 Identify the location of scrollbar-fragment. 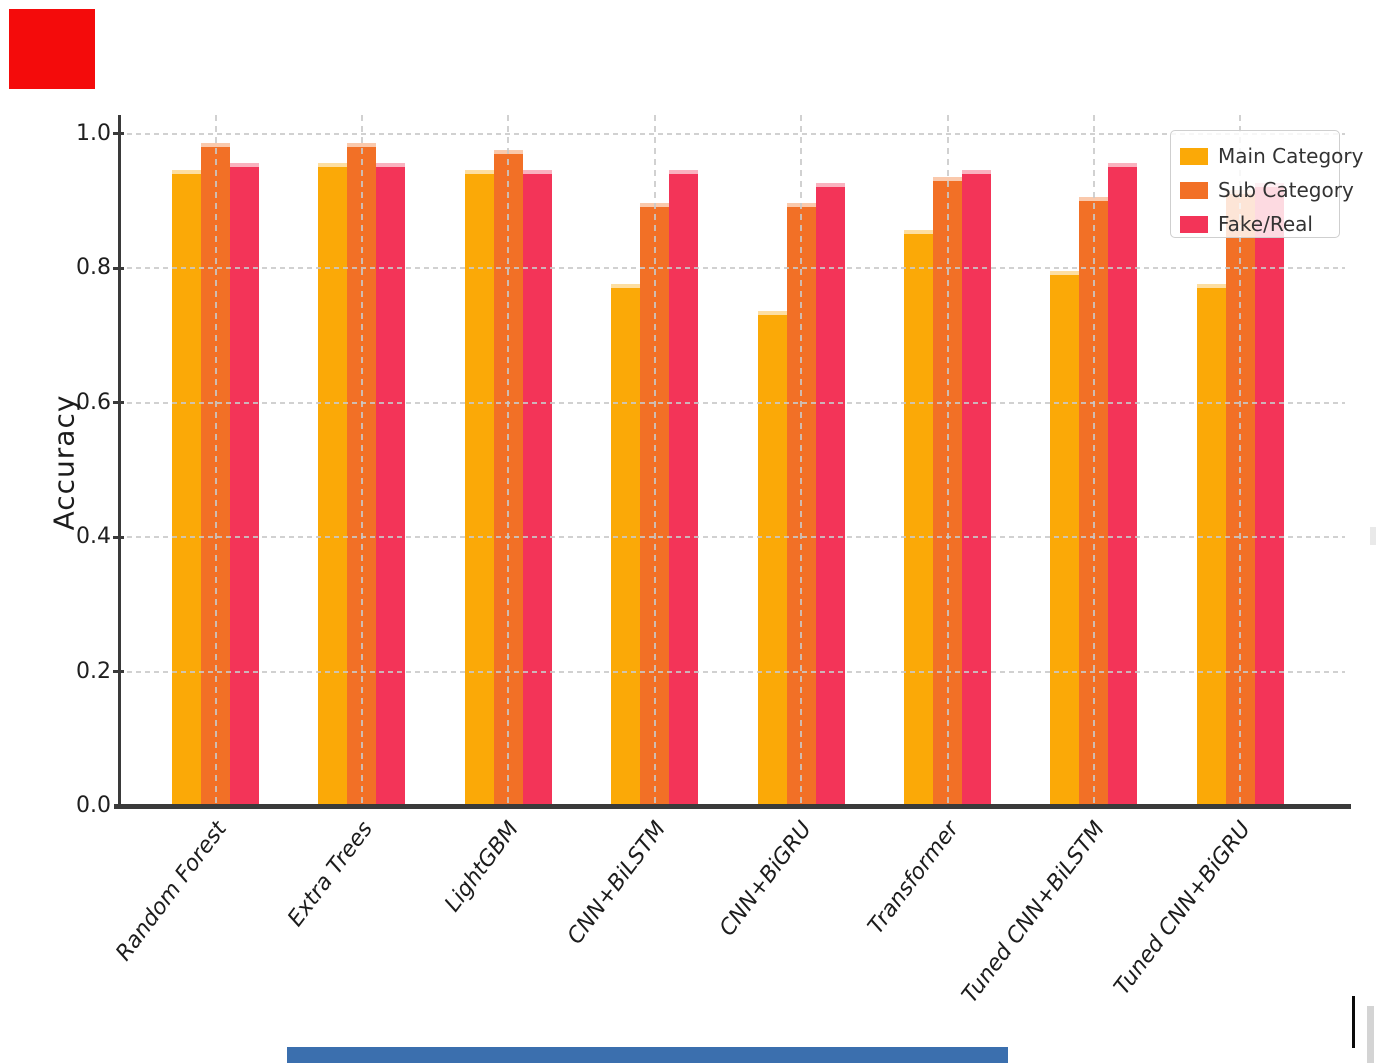
(1373, 536).